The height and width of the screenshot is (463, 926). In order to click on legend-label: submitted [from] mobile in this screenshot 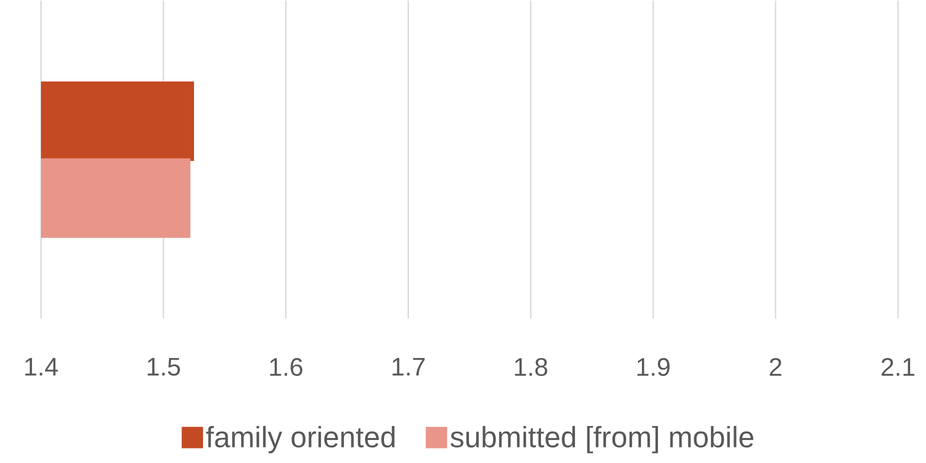, I will do `click(602, 440)`.